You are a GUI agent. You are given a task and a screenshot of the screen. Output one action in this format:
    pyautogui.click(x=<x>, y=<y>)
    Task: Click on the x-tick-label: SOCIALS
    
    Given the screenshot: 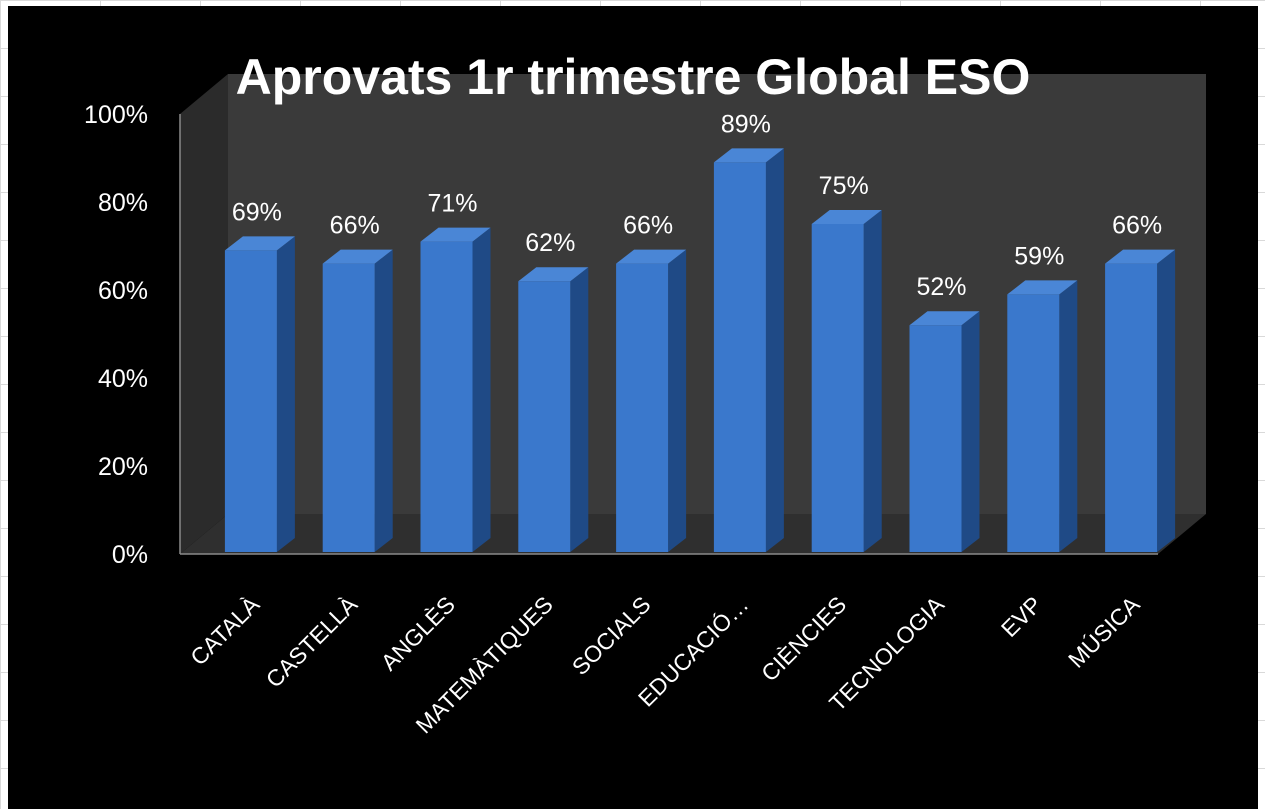 What is the action you would take?
    pyautogui.click(x=611, y=635)
    